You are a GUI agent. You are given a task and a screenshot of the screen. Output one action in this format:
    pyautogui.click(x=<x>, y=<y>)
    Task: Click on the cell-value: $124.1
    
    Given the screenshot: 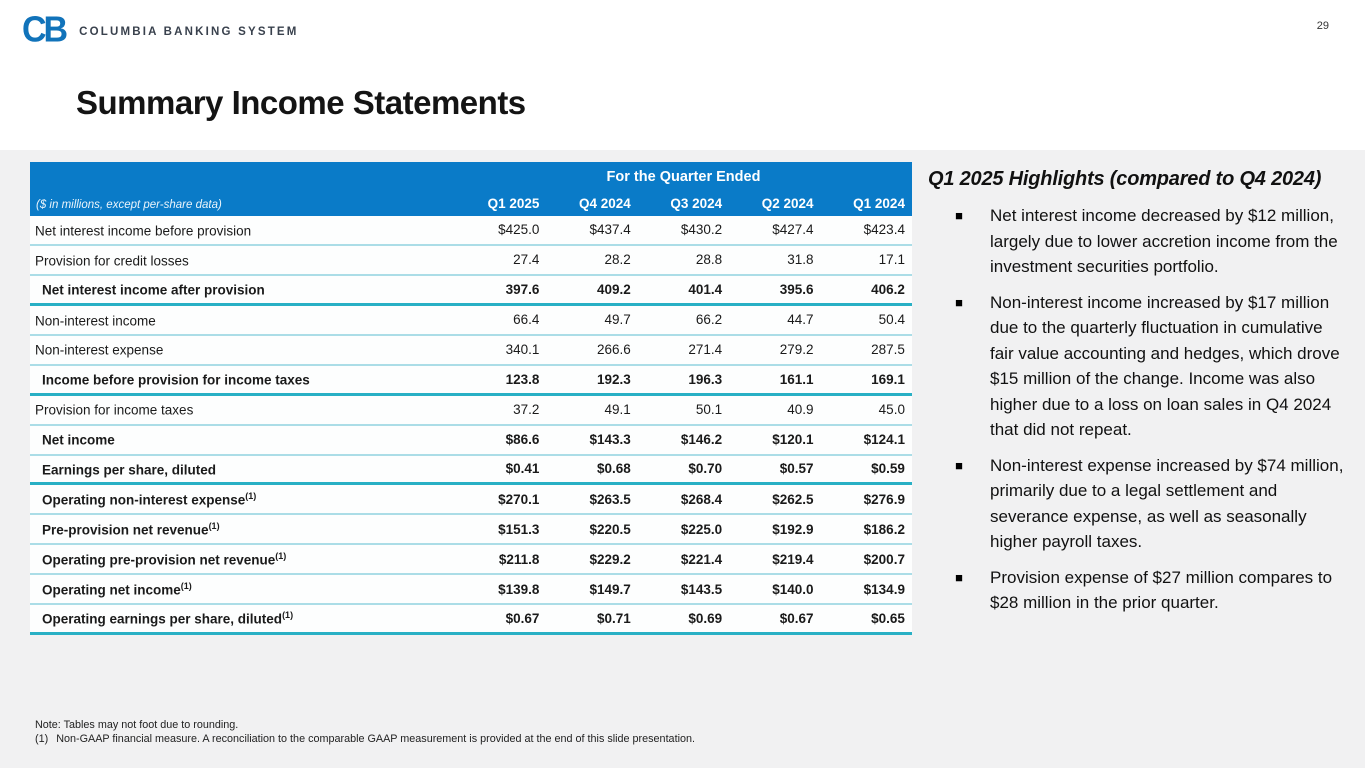 What is the action you would take?
    pyautogui.click(x=884, y=440)
    